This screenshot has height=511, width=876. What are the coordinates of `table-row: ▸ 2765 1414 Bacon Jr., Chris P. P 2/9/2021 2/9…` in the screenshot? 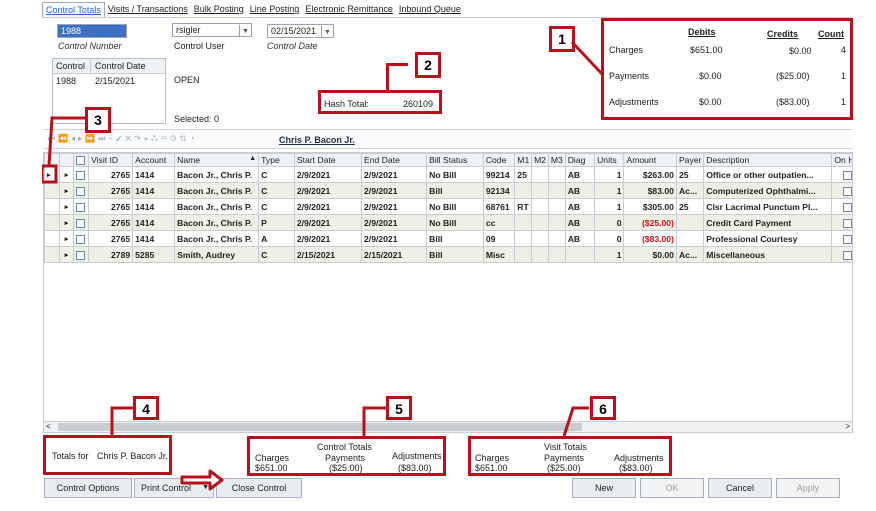 It's located at (448, 222).